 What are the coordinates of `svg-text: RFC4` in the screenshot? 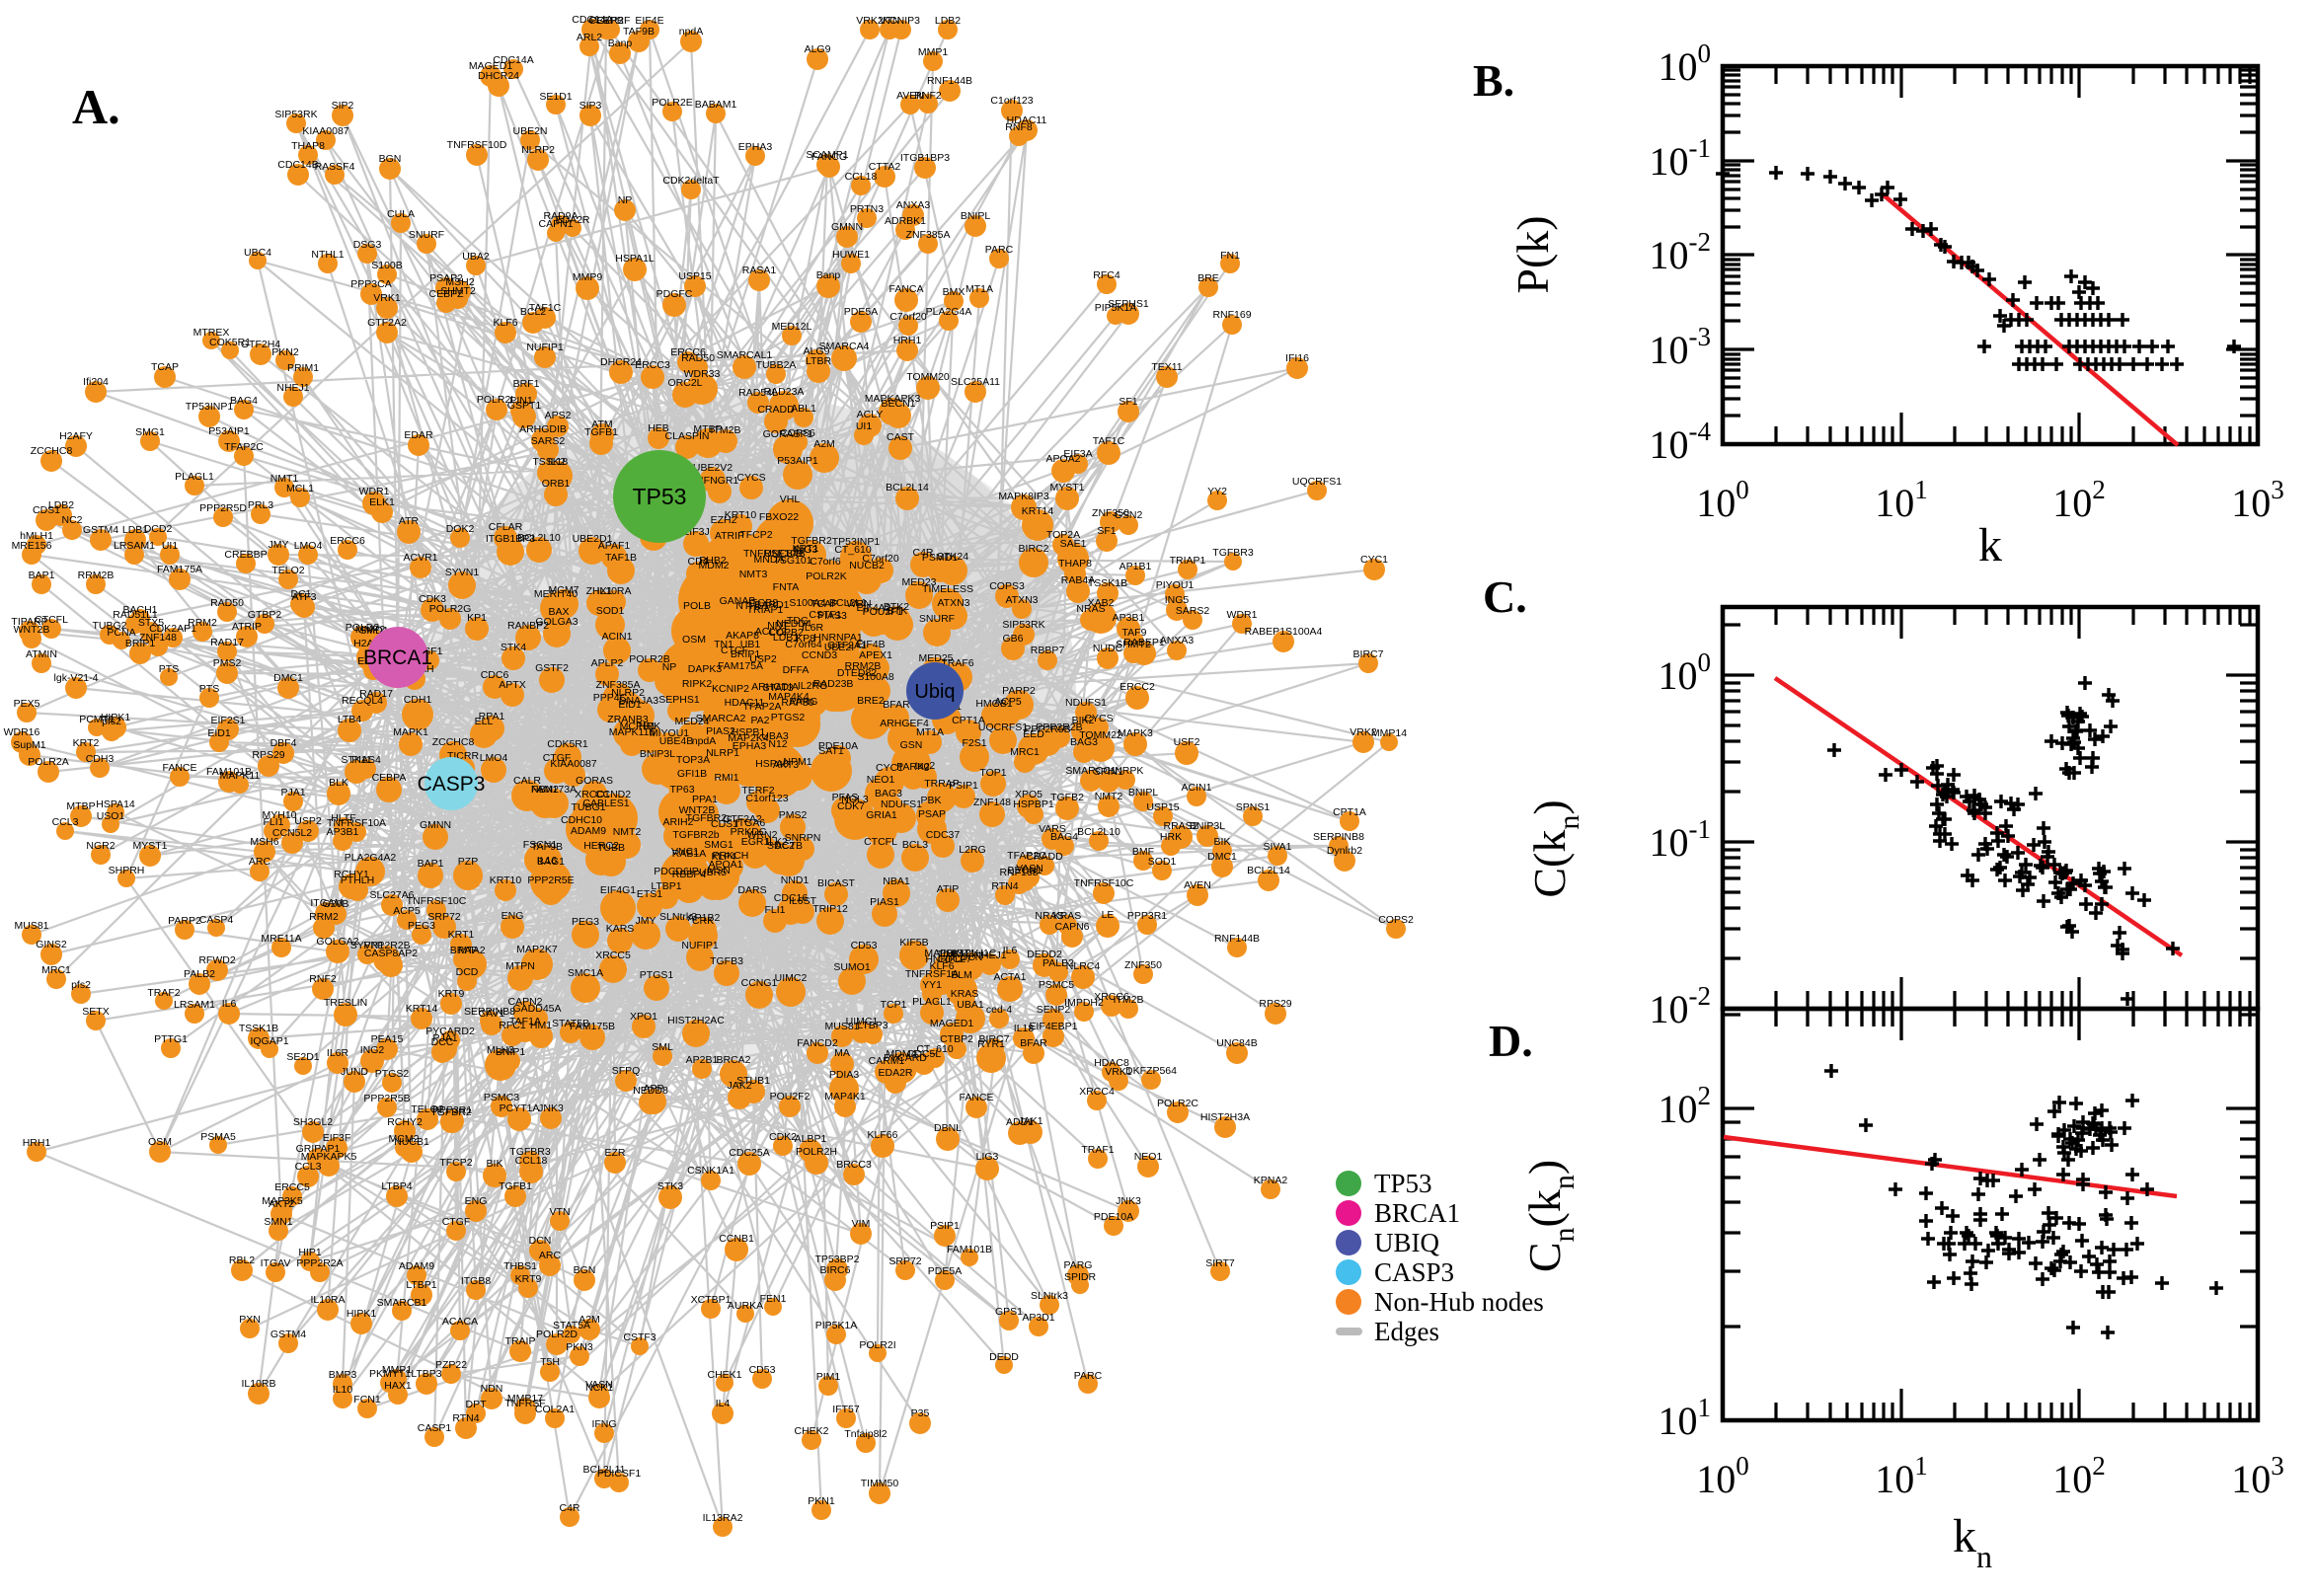 It's located at (1106, 275).